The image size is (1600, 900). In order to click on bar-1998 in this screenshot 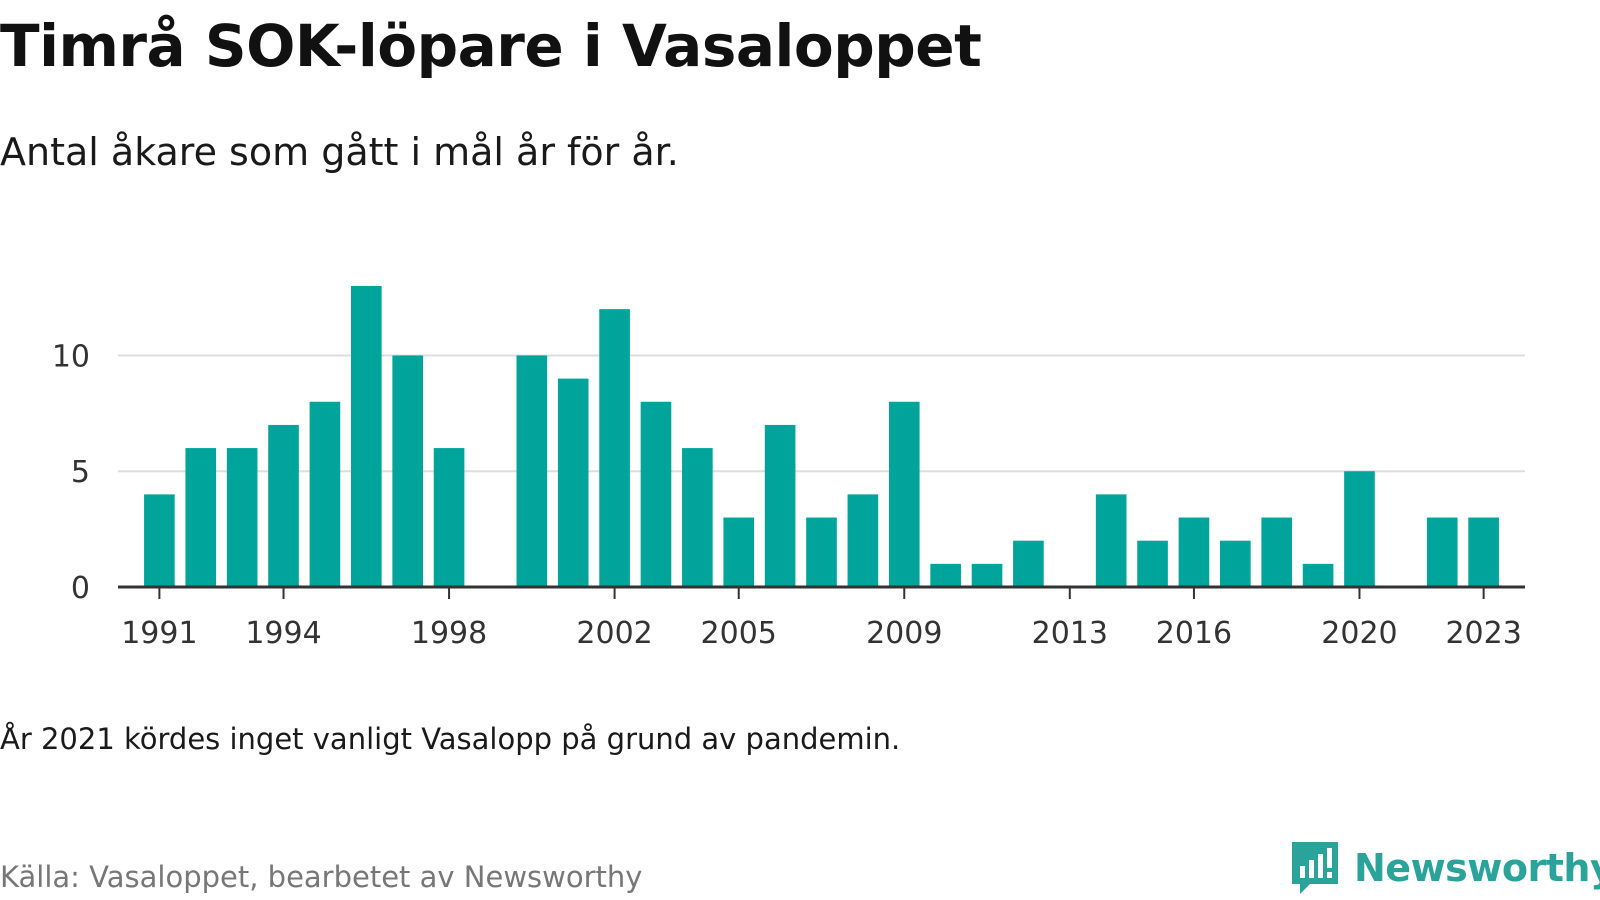, I will do `click(449, 517)`.